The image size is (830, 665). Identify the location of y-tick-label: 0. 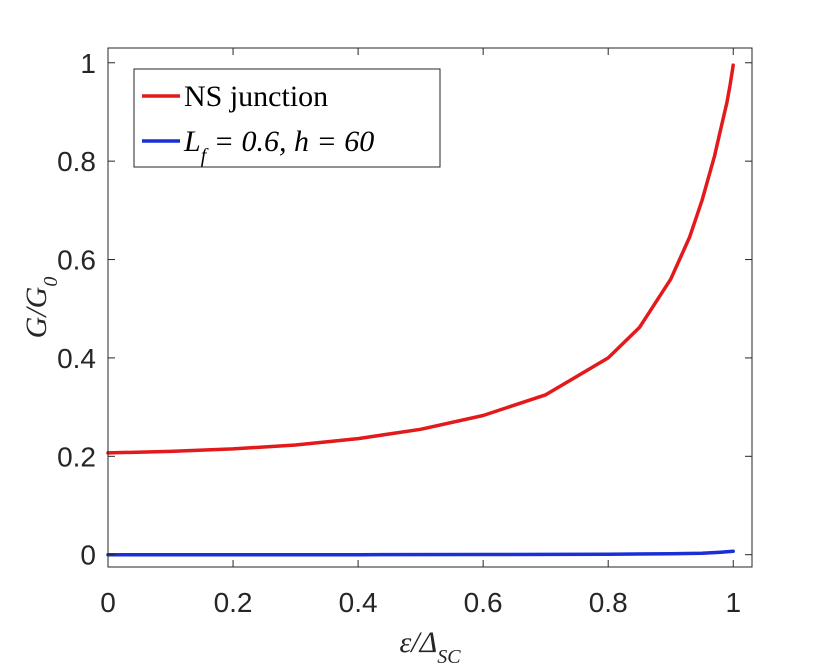
(88, 555).